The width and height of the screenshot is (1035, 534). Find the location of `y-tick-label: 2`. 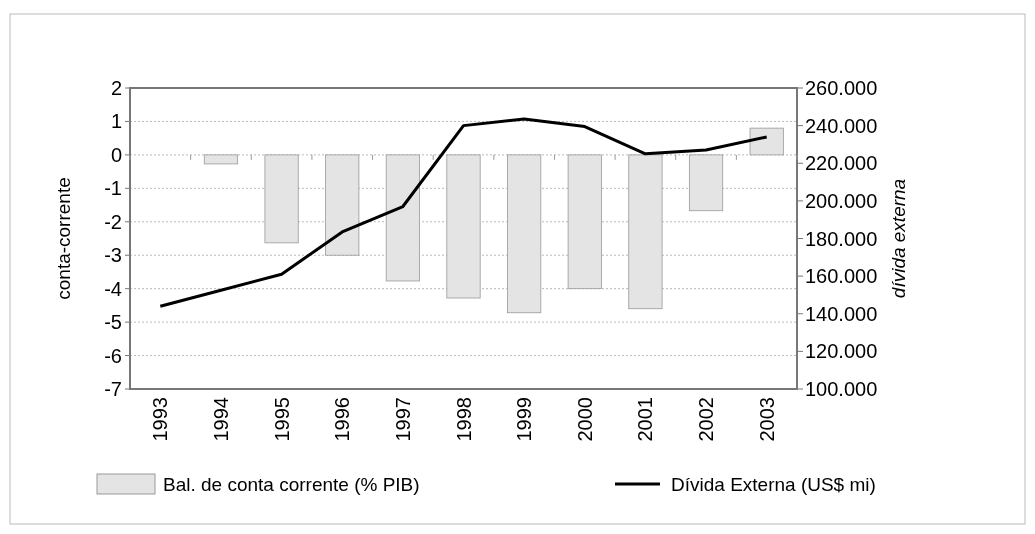

y-tick-label: 2 is located at coordinates (116, 88).